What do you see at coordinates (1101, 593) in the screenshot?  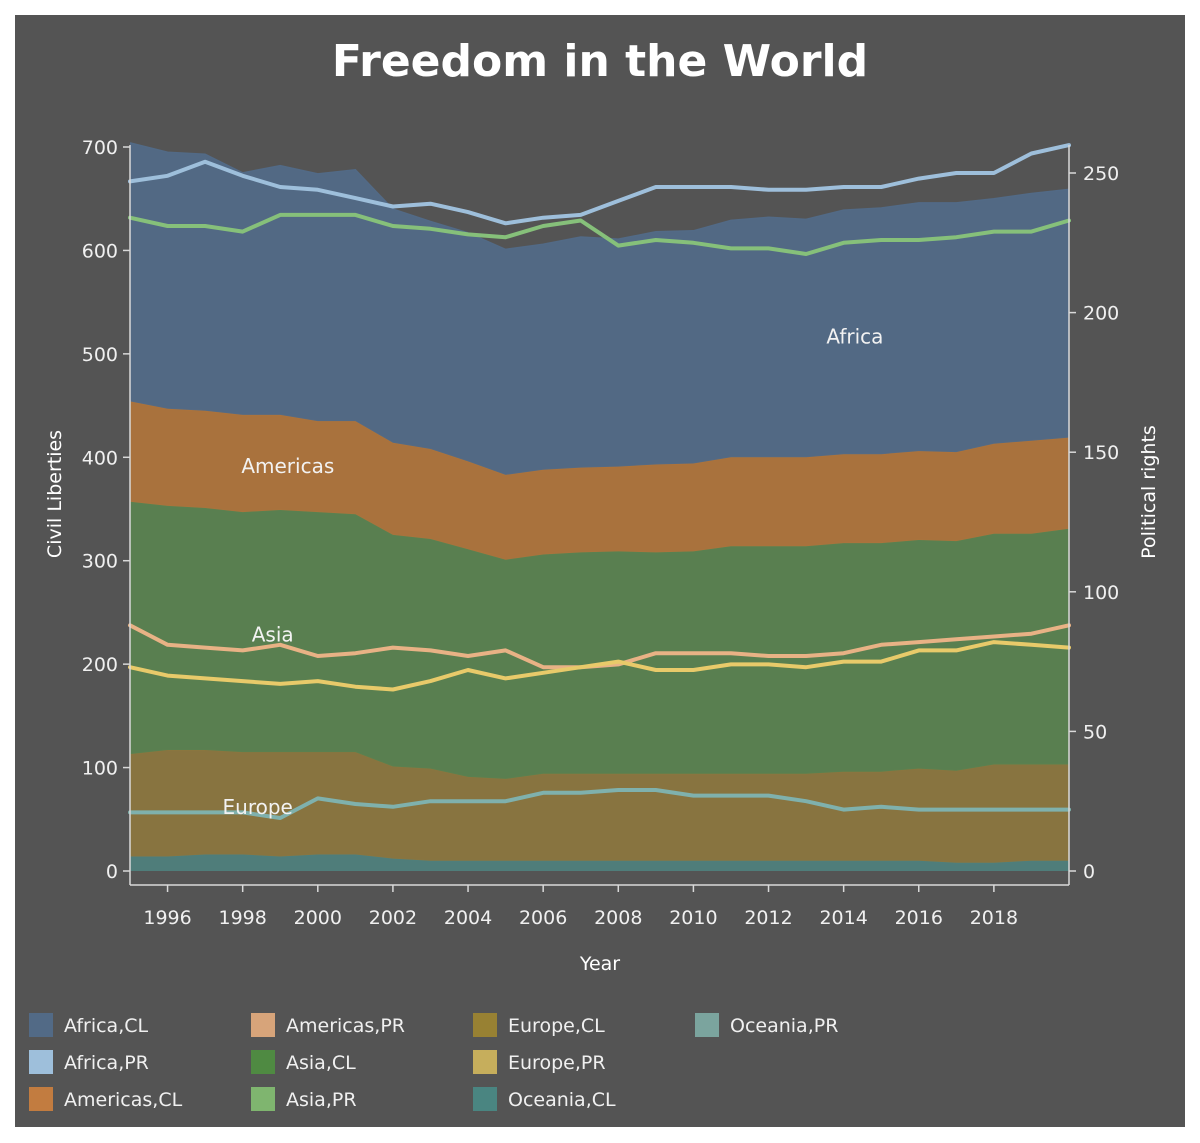 I see `right-tick-label: 100` at bounding box center [1101, 593].